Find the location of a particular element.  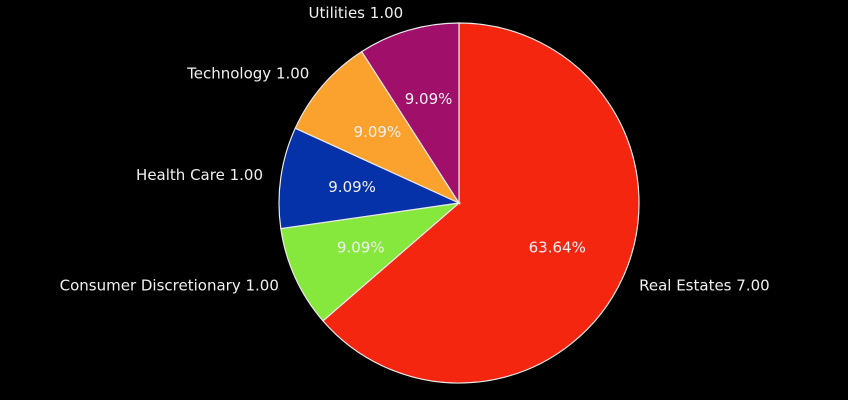

category-name: Health Care is located at coordinates (180, 174).